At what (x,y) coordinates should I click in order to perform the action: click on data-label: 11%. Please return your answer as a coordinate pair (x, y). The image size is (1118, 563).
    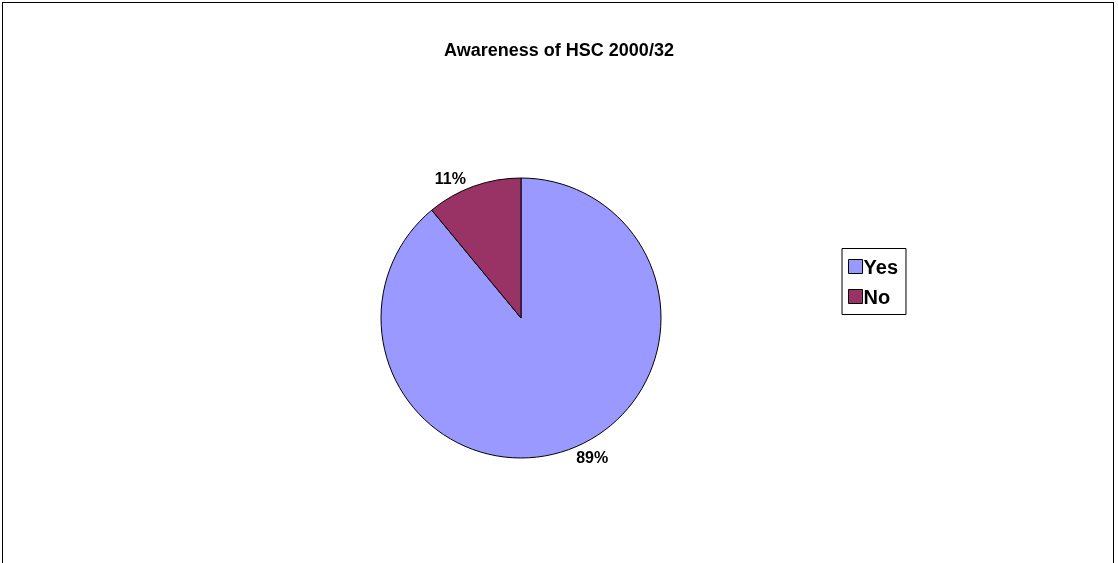
    Looking at the image, I should click on (450, 179).